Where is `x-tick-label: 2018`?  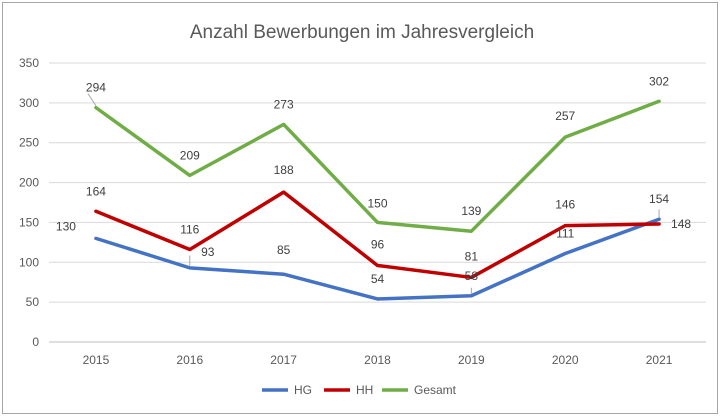
x-tick-label: 2018 is located at coordinates (377, 360).